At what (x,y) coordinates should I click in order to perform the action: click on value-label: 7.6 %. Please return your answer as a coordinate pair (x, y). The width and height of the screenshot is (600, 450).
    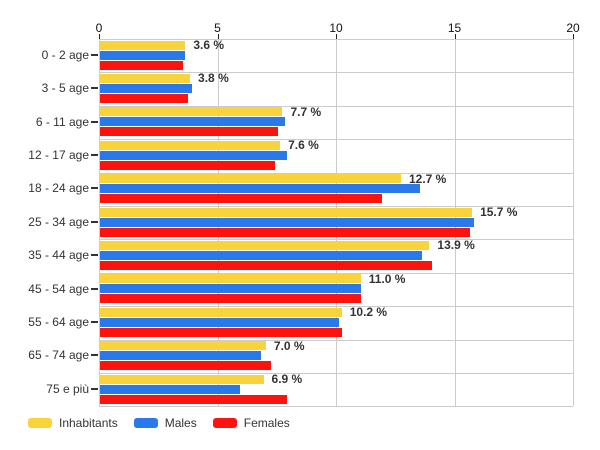
    Looking at the image, I should click on (303, 145).